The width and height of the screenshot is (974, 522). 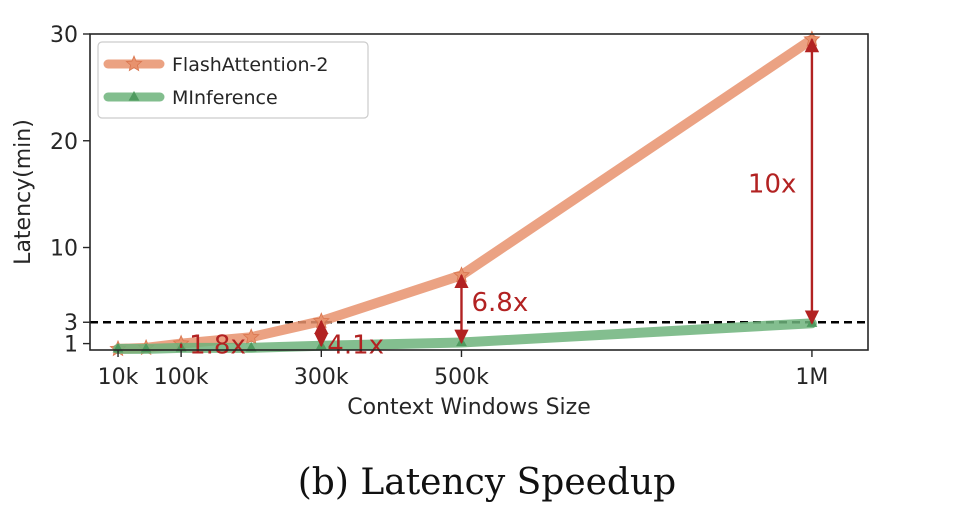 I want to click on y-tick-label: 10, so click(x=64, y=249).